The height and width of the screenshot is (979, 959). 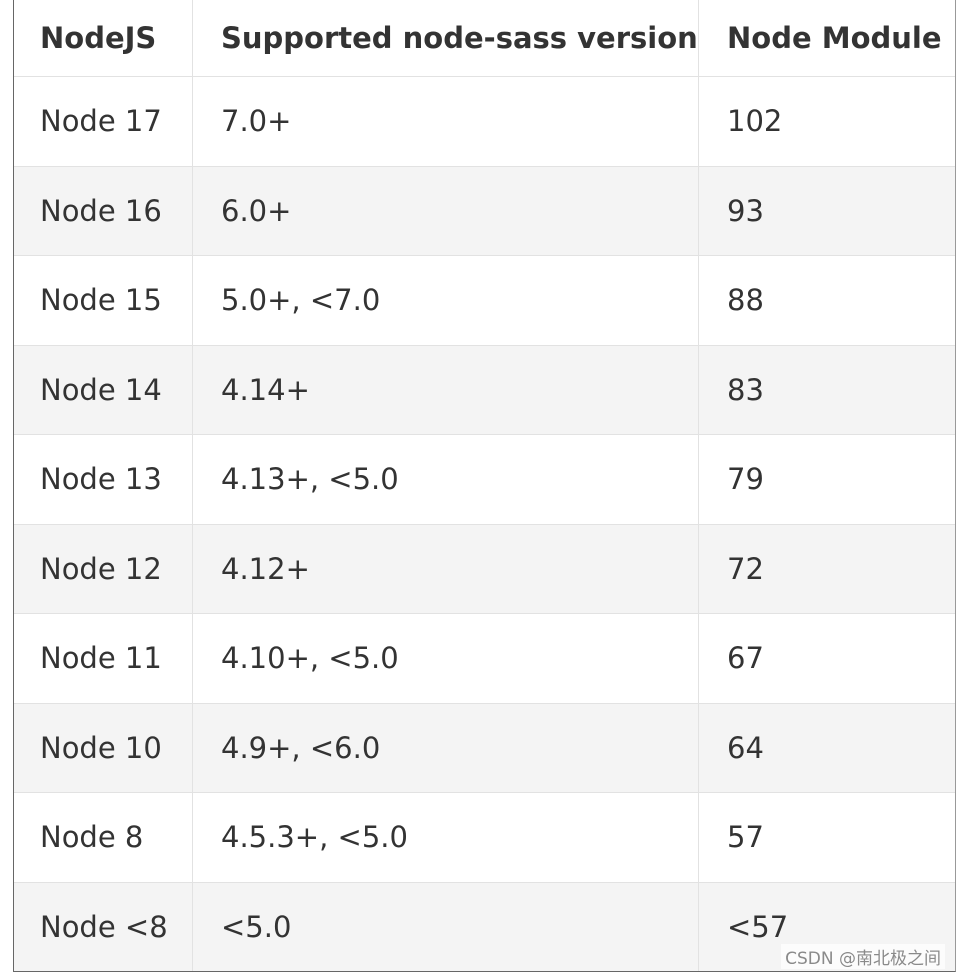 What do you see at coordinates (445, 300) in the screenshot?
I see `table-cell: 5.0+, <7.0` at bounding box center [445, 300].